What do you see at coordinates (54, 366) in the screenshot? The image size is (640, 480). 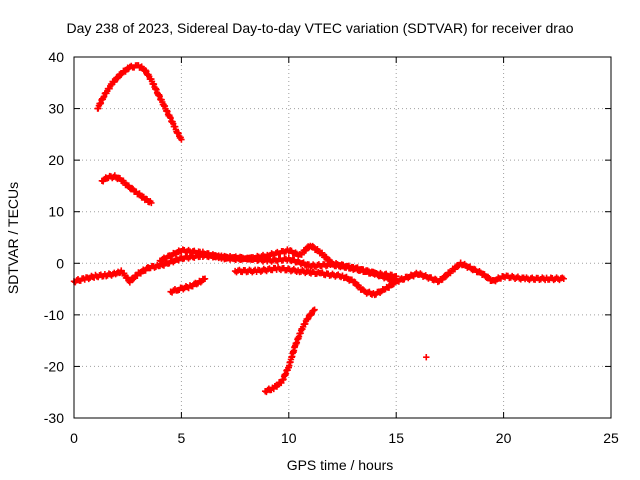 I see `y-tick-label: -20` at bounding box center [54, 366].